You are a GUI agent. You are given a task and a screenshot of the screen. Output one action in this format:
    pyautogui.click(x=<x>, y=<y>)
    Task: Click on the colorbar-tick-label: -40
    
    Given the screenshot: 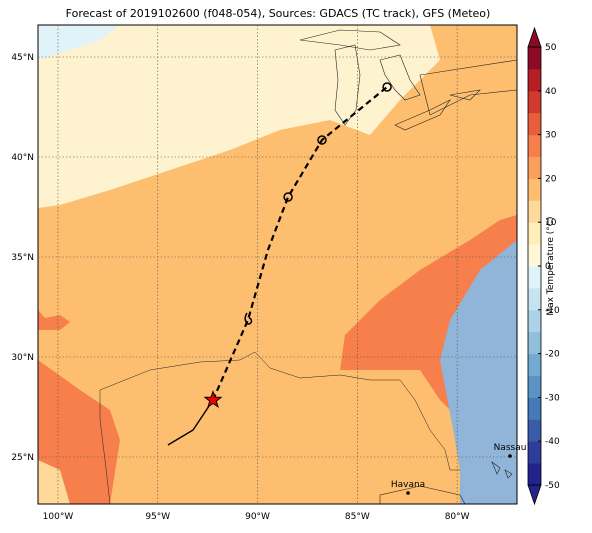 What is the action you would take?
    pyautogui.click(x=552, y=442)
    